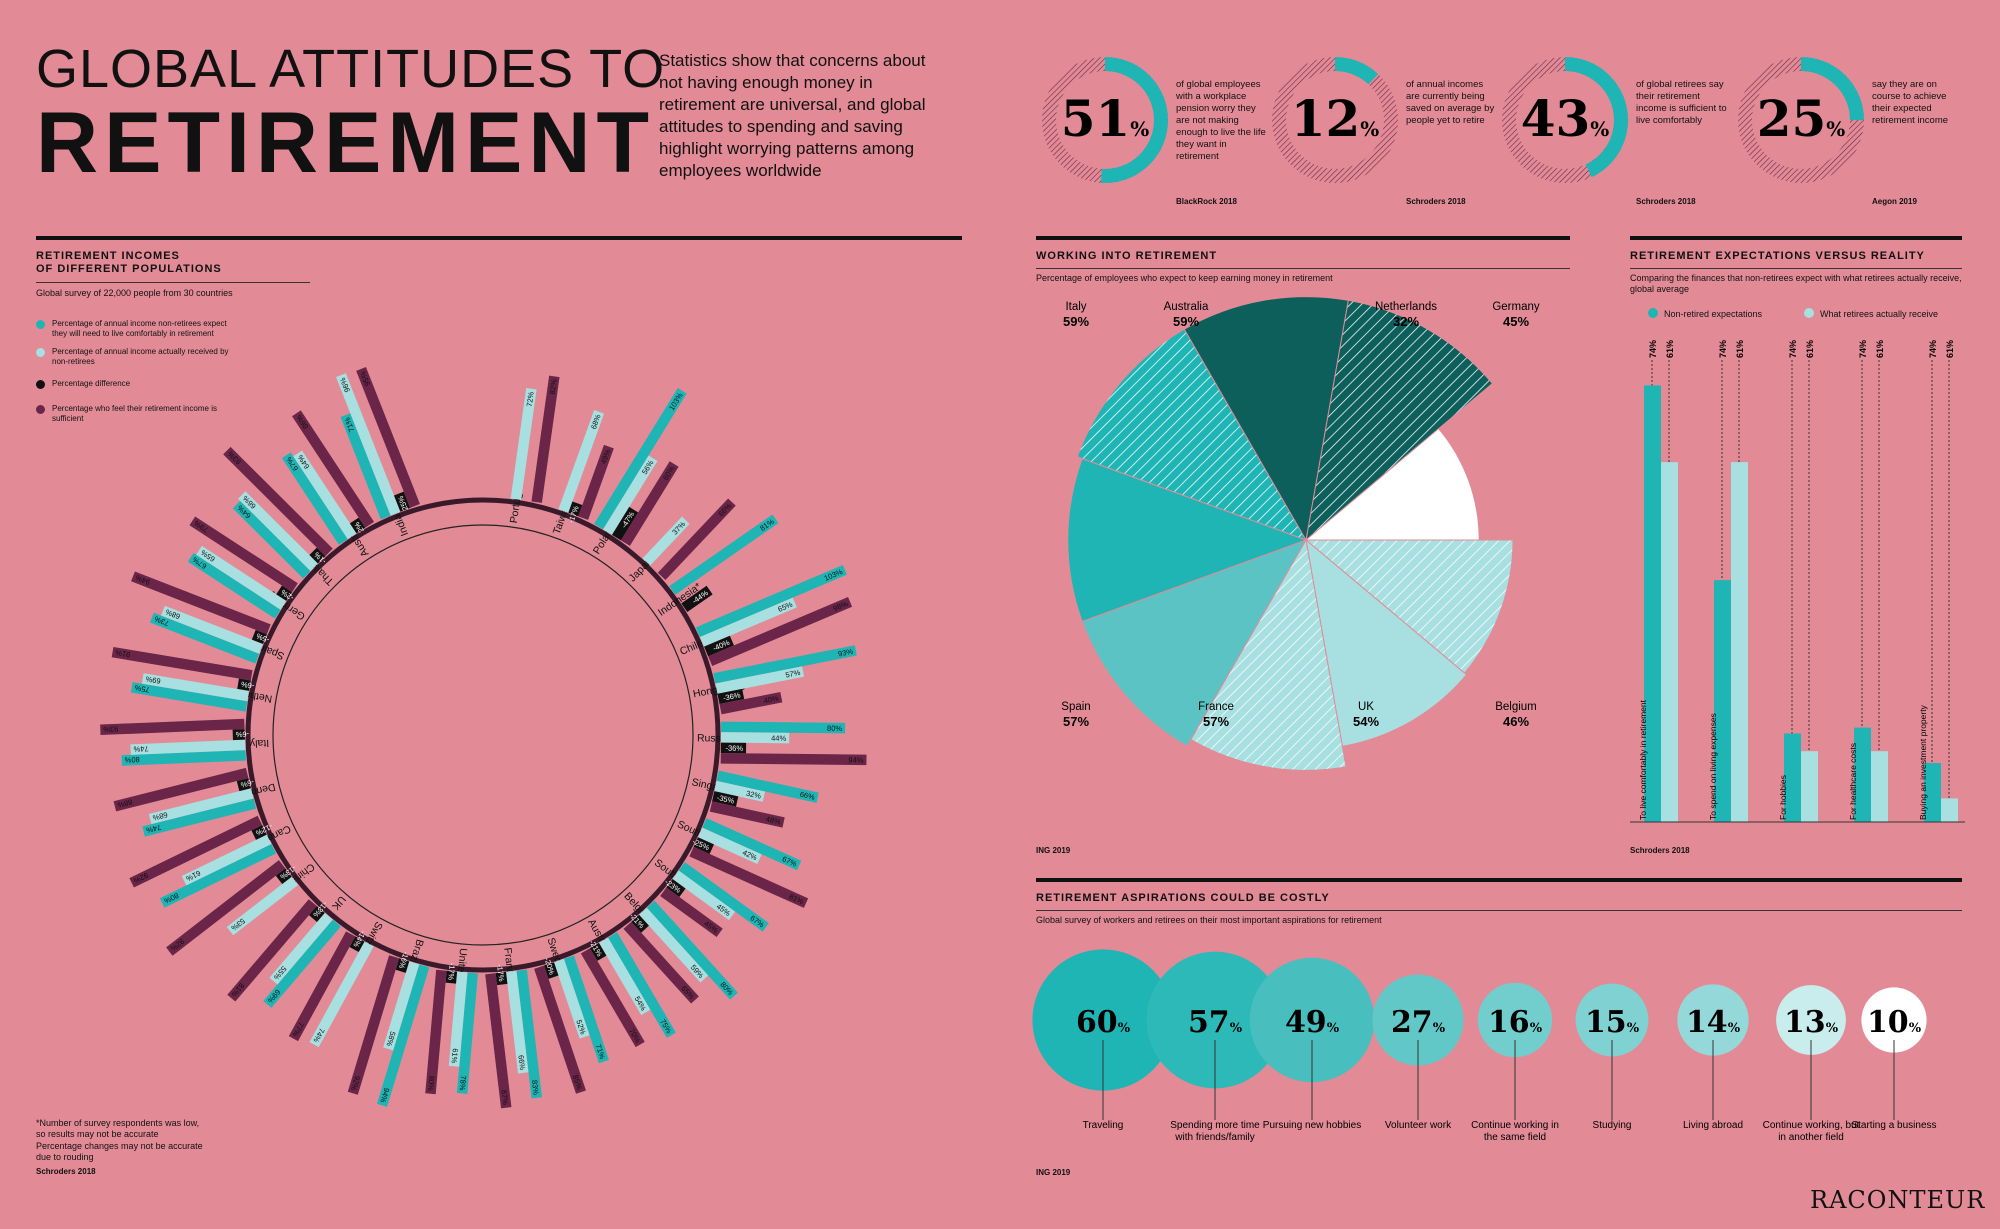 The width and height of the screenshot is (2000, 1229). What do you see at coordinates (504, 1097) in the screenshot?
I see `bar-label: 87%` at bounding box center [504, 1097].